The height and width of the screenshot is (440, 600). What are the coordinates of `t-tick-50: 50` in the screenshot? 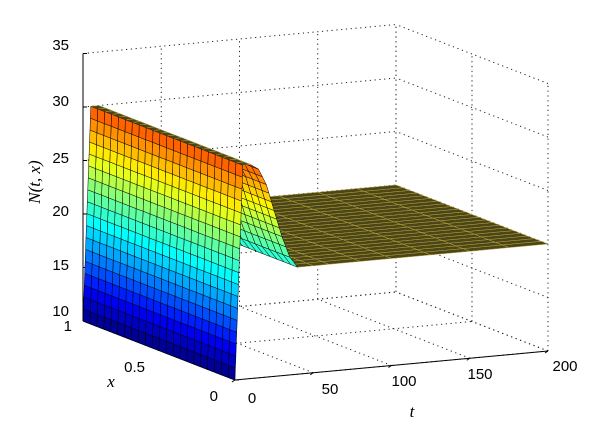 It's located at (330, 389).